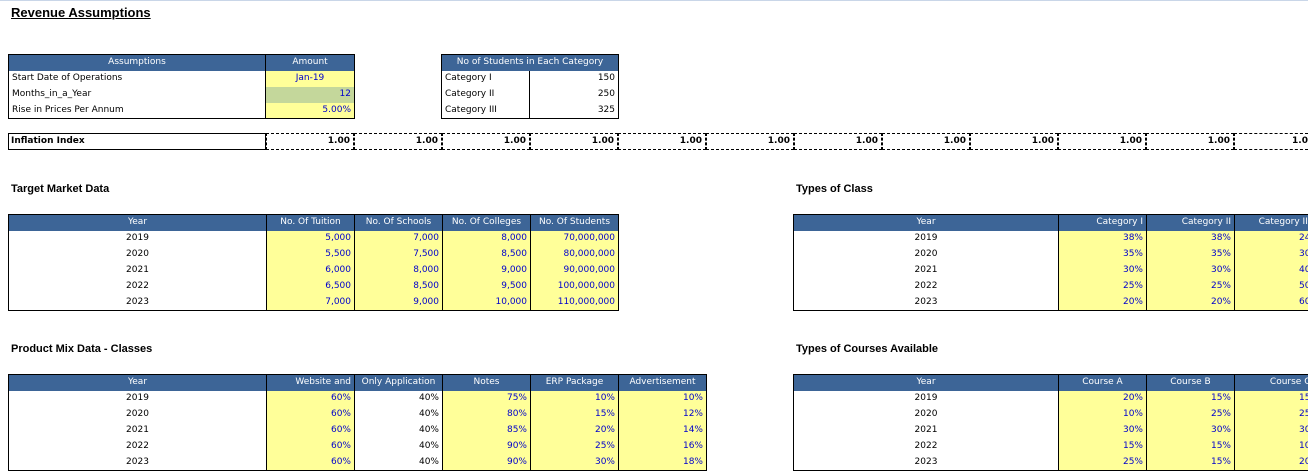 Image resolution: width=1308 pixels, height=473 pixels. Describe the element at coordinates (574, 462) in the screenshot. I see `erp-cell: 30%` at that location.